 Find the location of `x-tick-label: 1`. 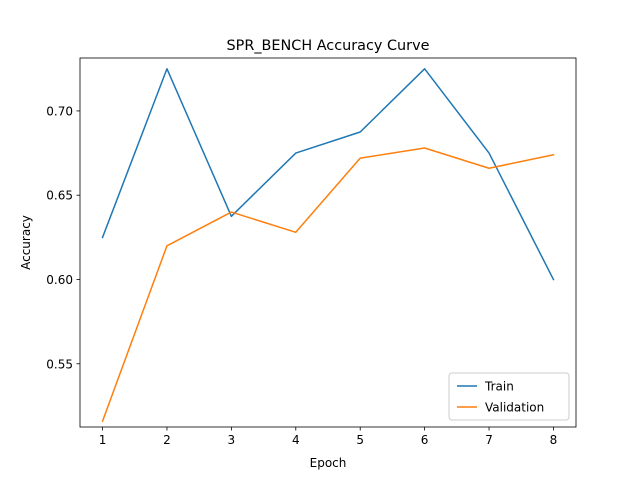

x-tick-label: 1 is located at coordinates (103, 440).